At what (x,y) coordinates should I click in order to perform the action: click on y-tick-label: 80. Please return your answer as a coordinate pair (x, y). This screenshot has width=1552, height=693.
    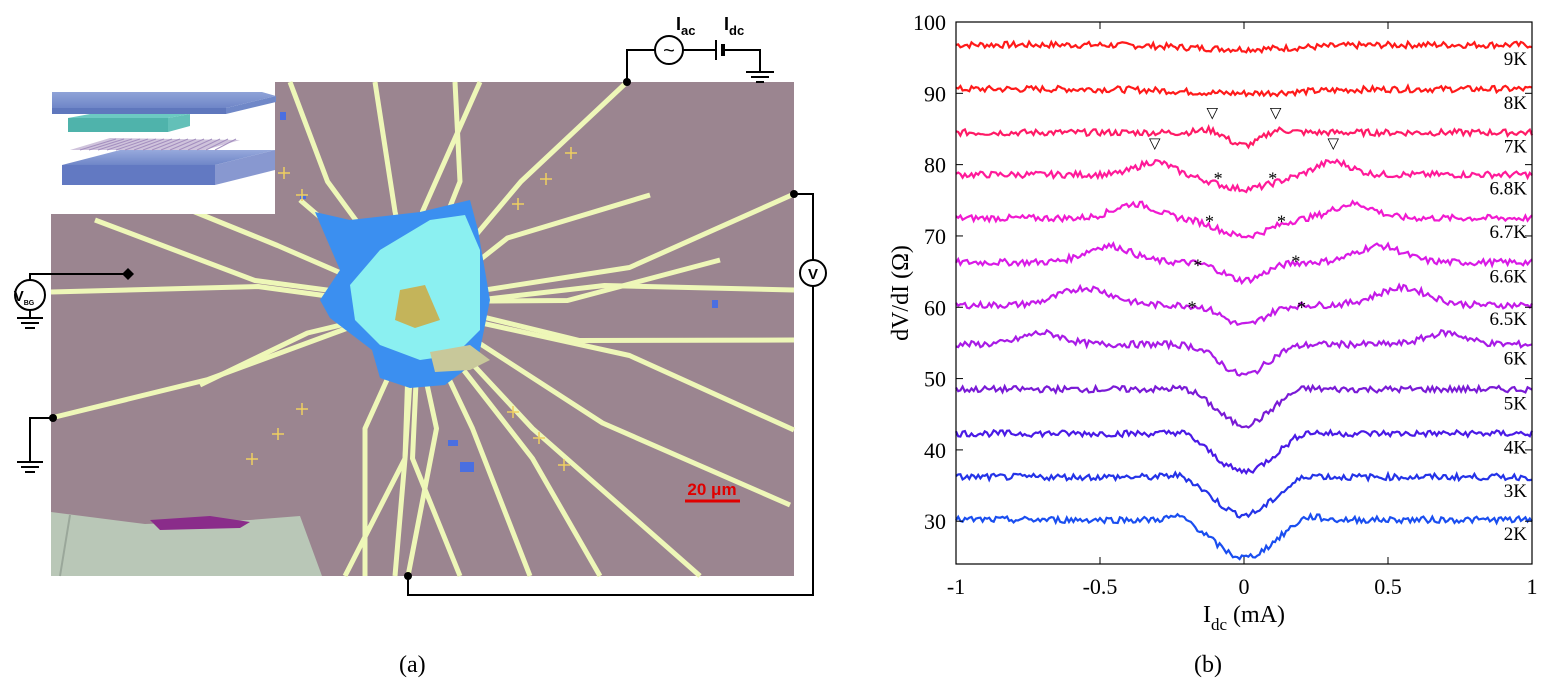
    Looking at the image, I should click on (935, 165).